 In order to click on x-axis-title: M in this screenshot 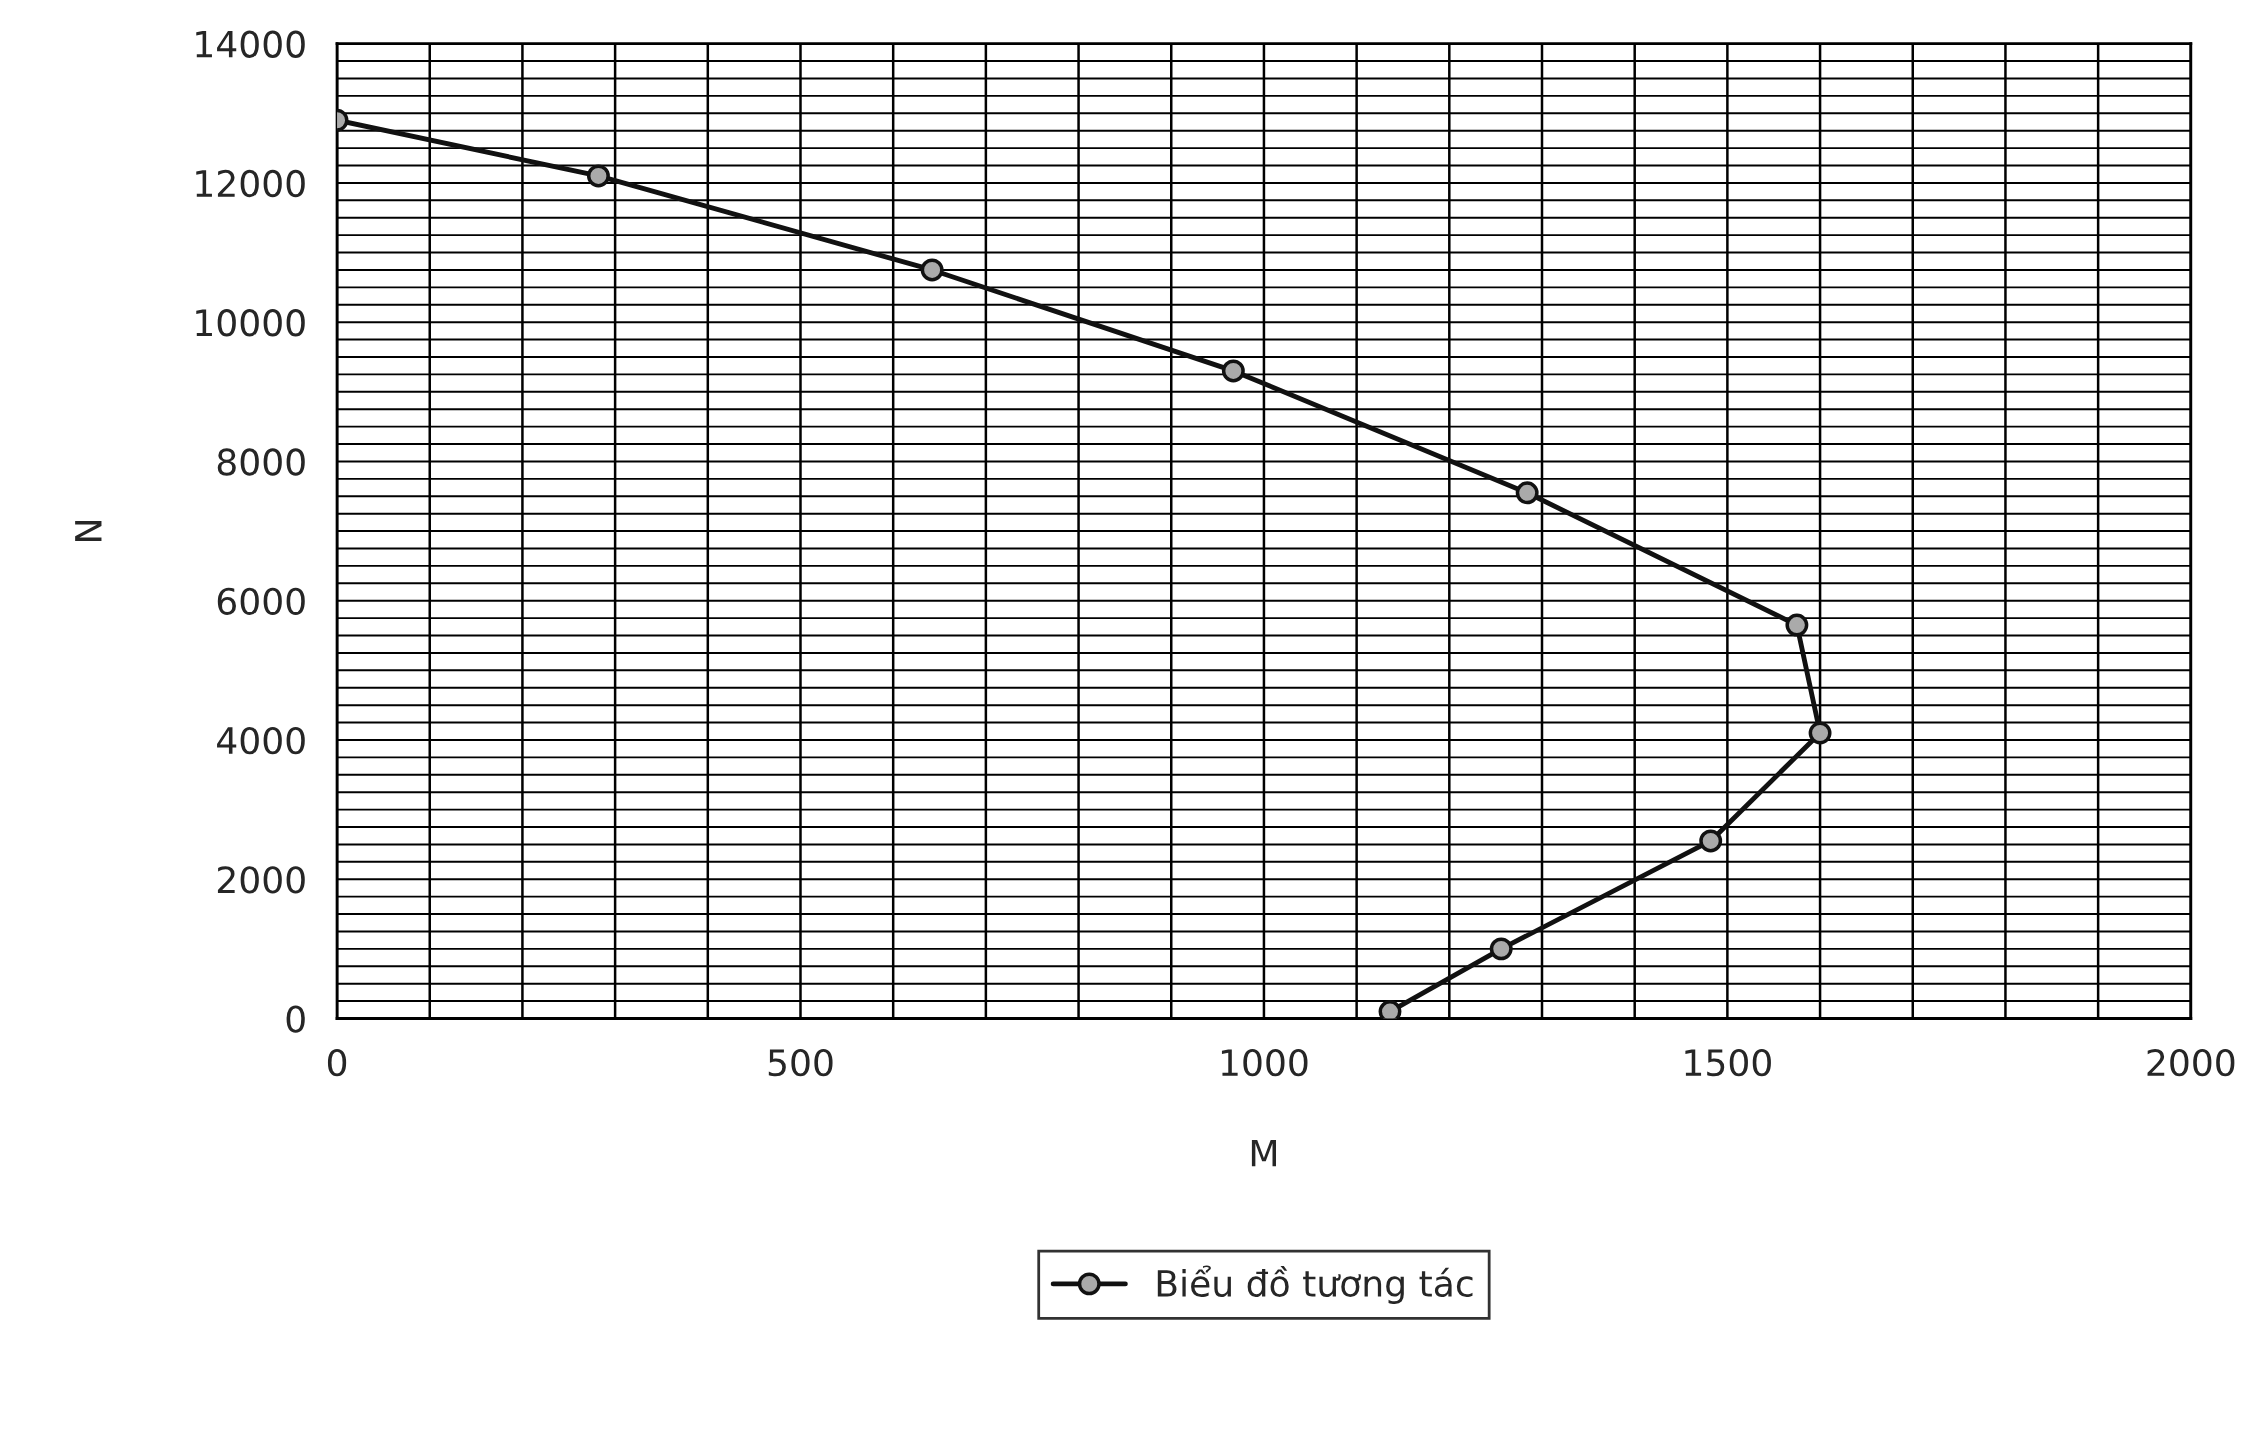, I will do `click(1263, 1153)`.